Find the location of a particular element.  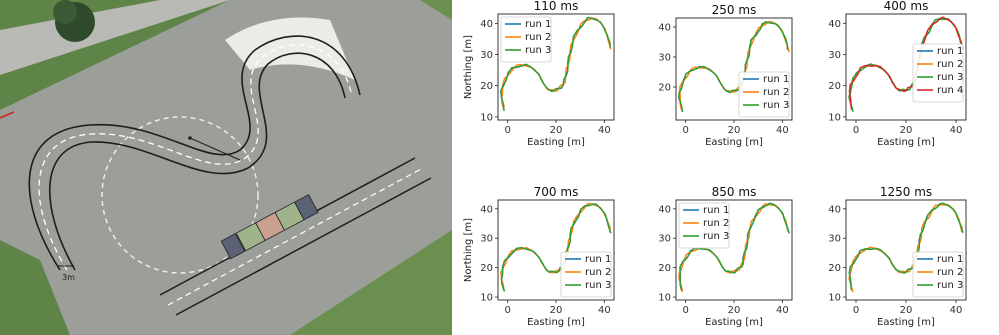

center-marker is located at coordinates (190, 138).